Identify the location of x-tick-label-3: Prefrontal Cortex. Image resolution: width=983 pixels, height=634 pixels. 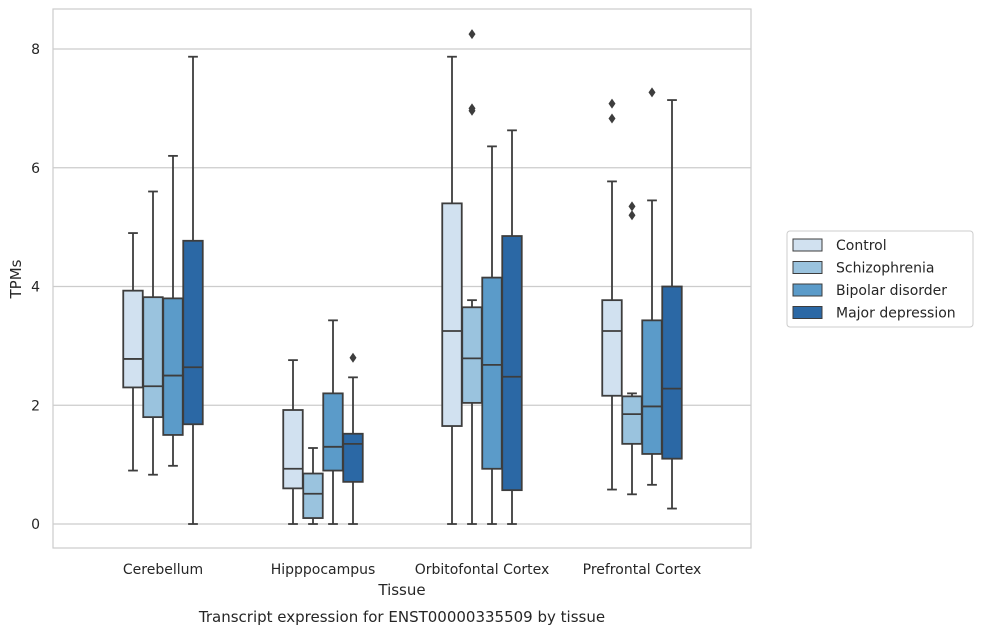
(642, 570).